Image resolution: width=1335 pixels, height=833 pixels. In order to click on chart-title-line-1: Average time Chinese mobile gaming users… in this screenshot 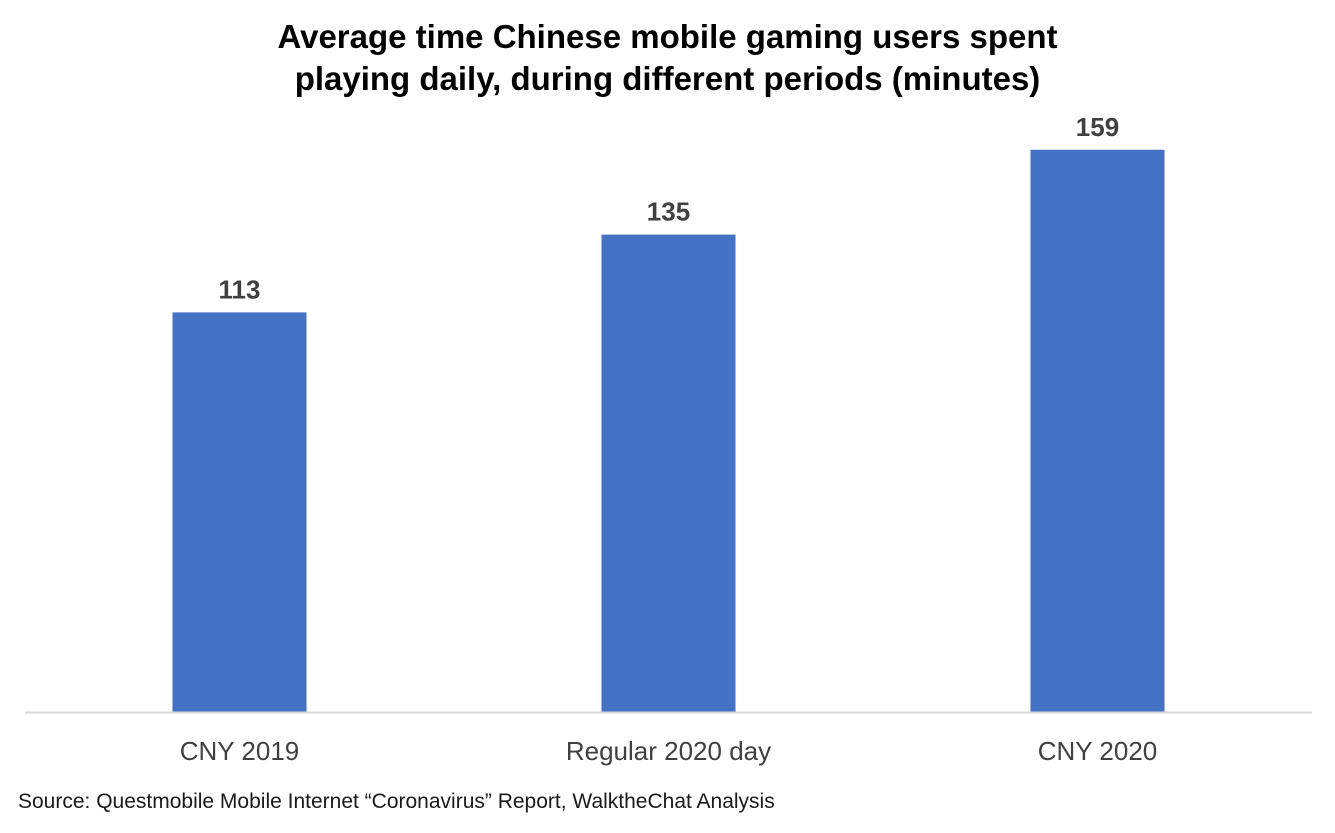, I will do `click(667, 36)`.